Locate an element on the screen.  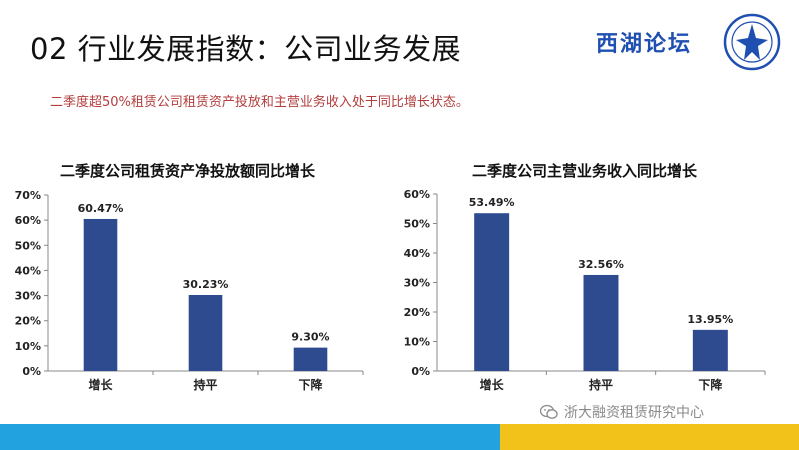
footer-bar-blue is located at coordinates (250, 437).